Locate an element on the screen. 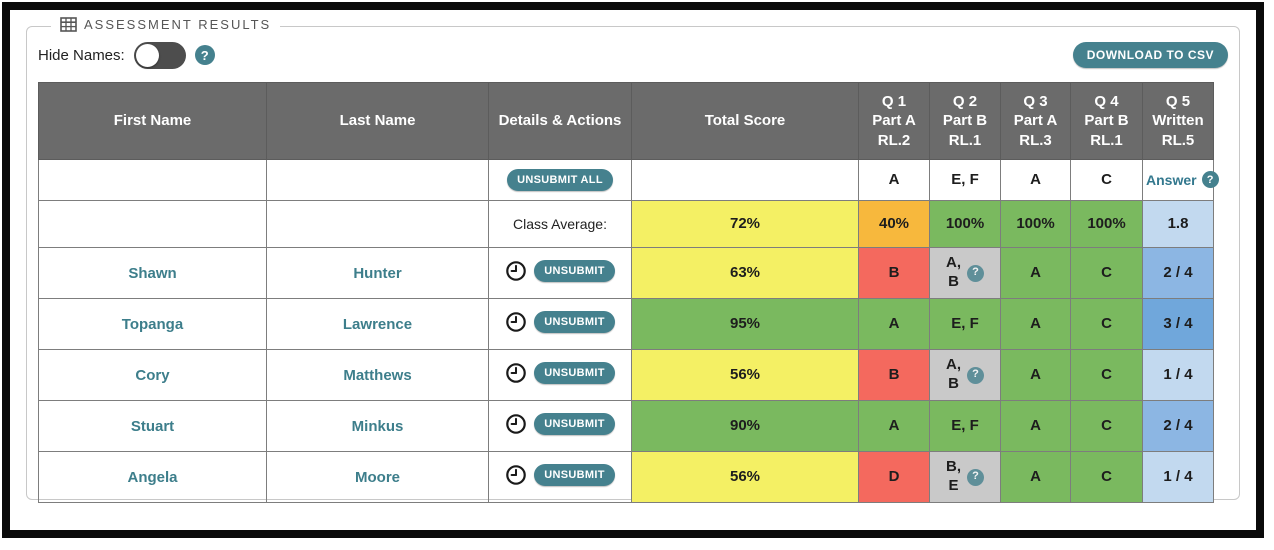 The width and height of the screenshot is (1274, 550). first-name-link: Cory is located at coordinates (152, 375).